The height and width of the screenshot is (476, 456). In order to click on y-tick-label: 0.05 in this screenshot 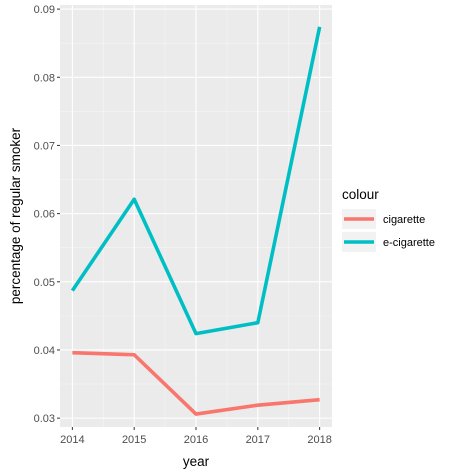, I will do `click(44, 283)`.